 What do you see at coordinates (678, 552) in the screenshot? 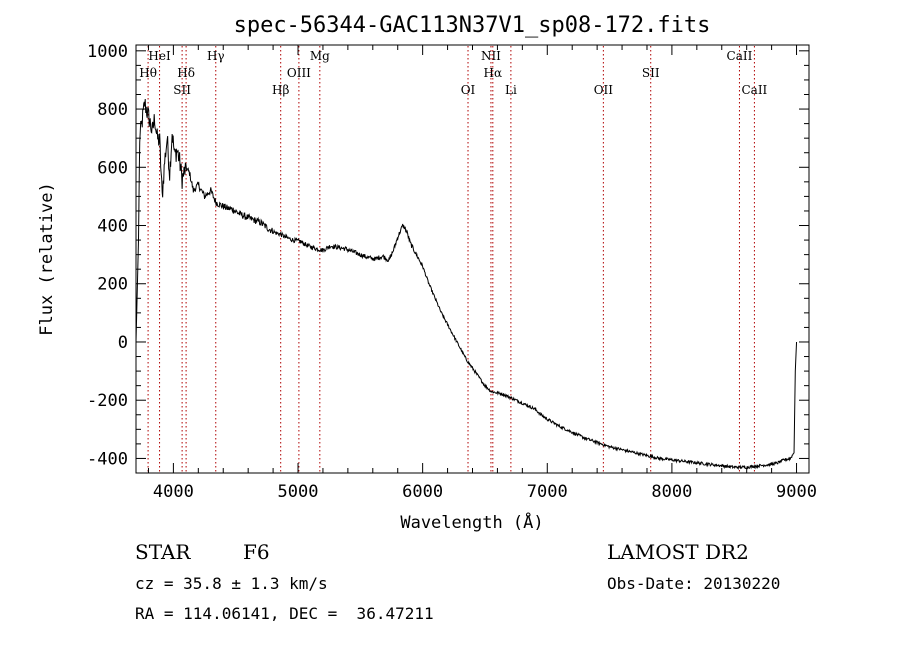
I see `survey-name: LAMOST DR2` at bounding box center [678, 552].